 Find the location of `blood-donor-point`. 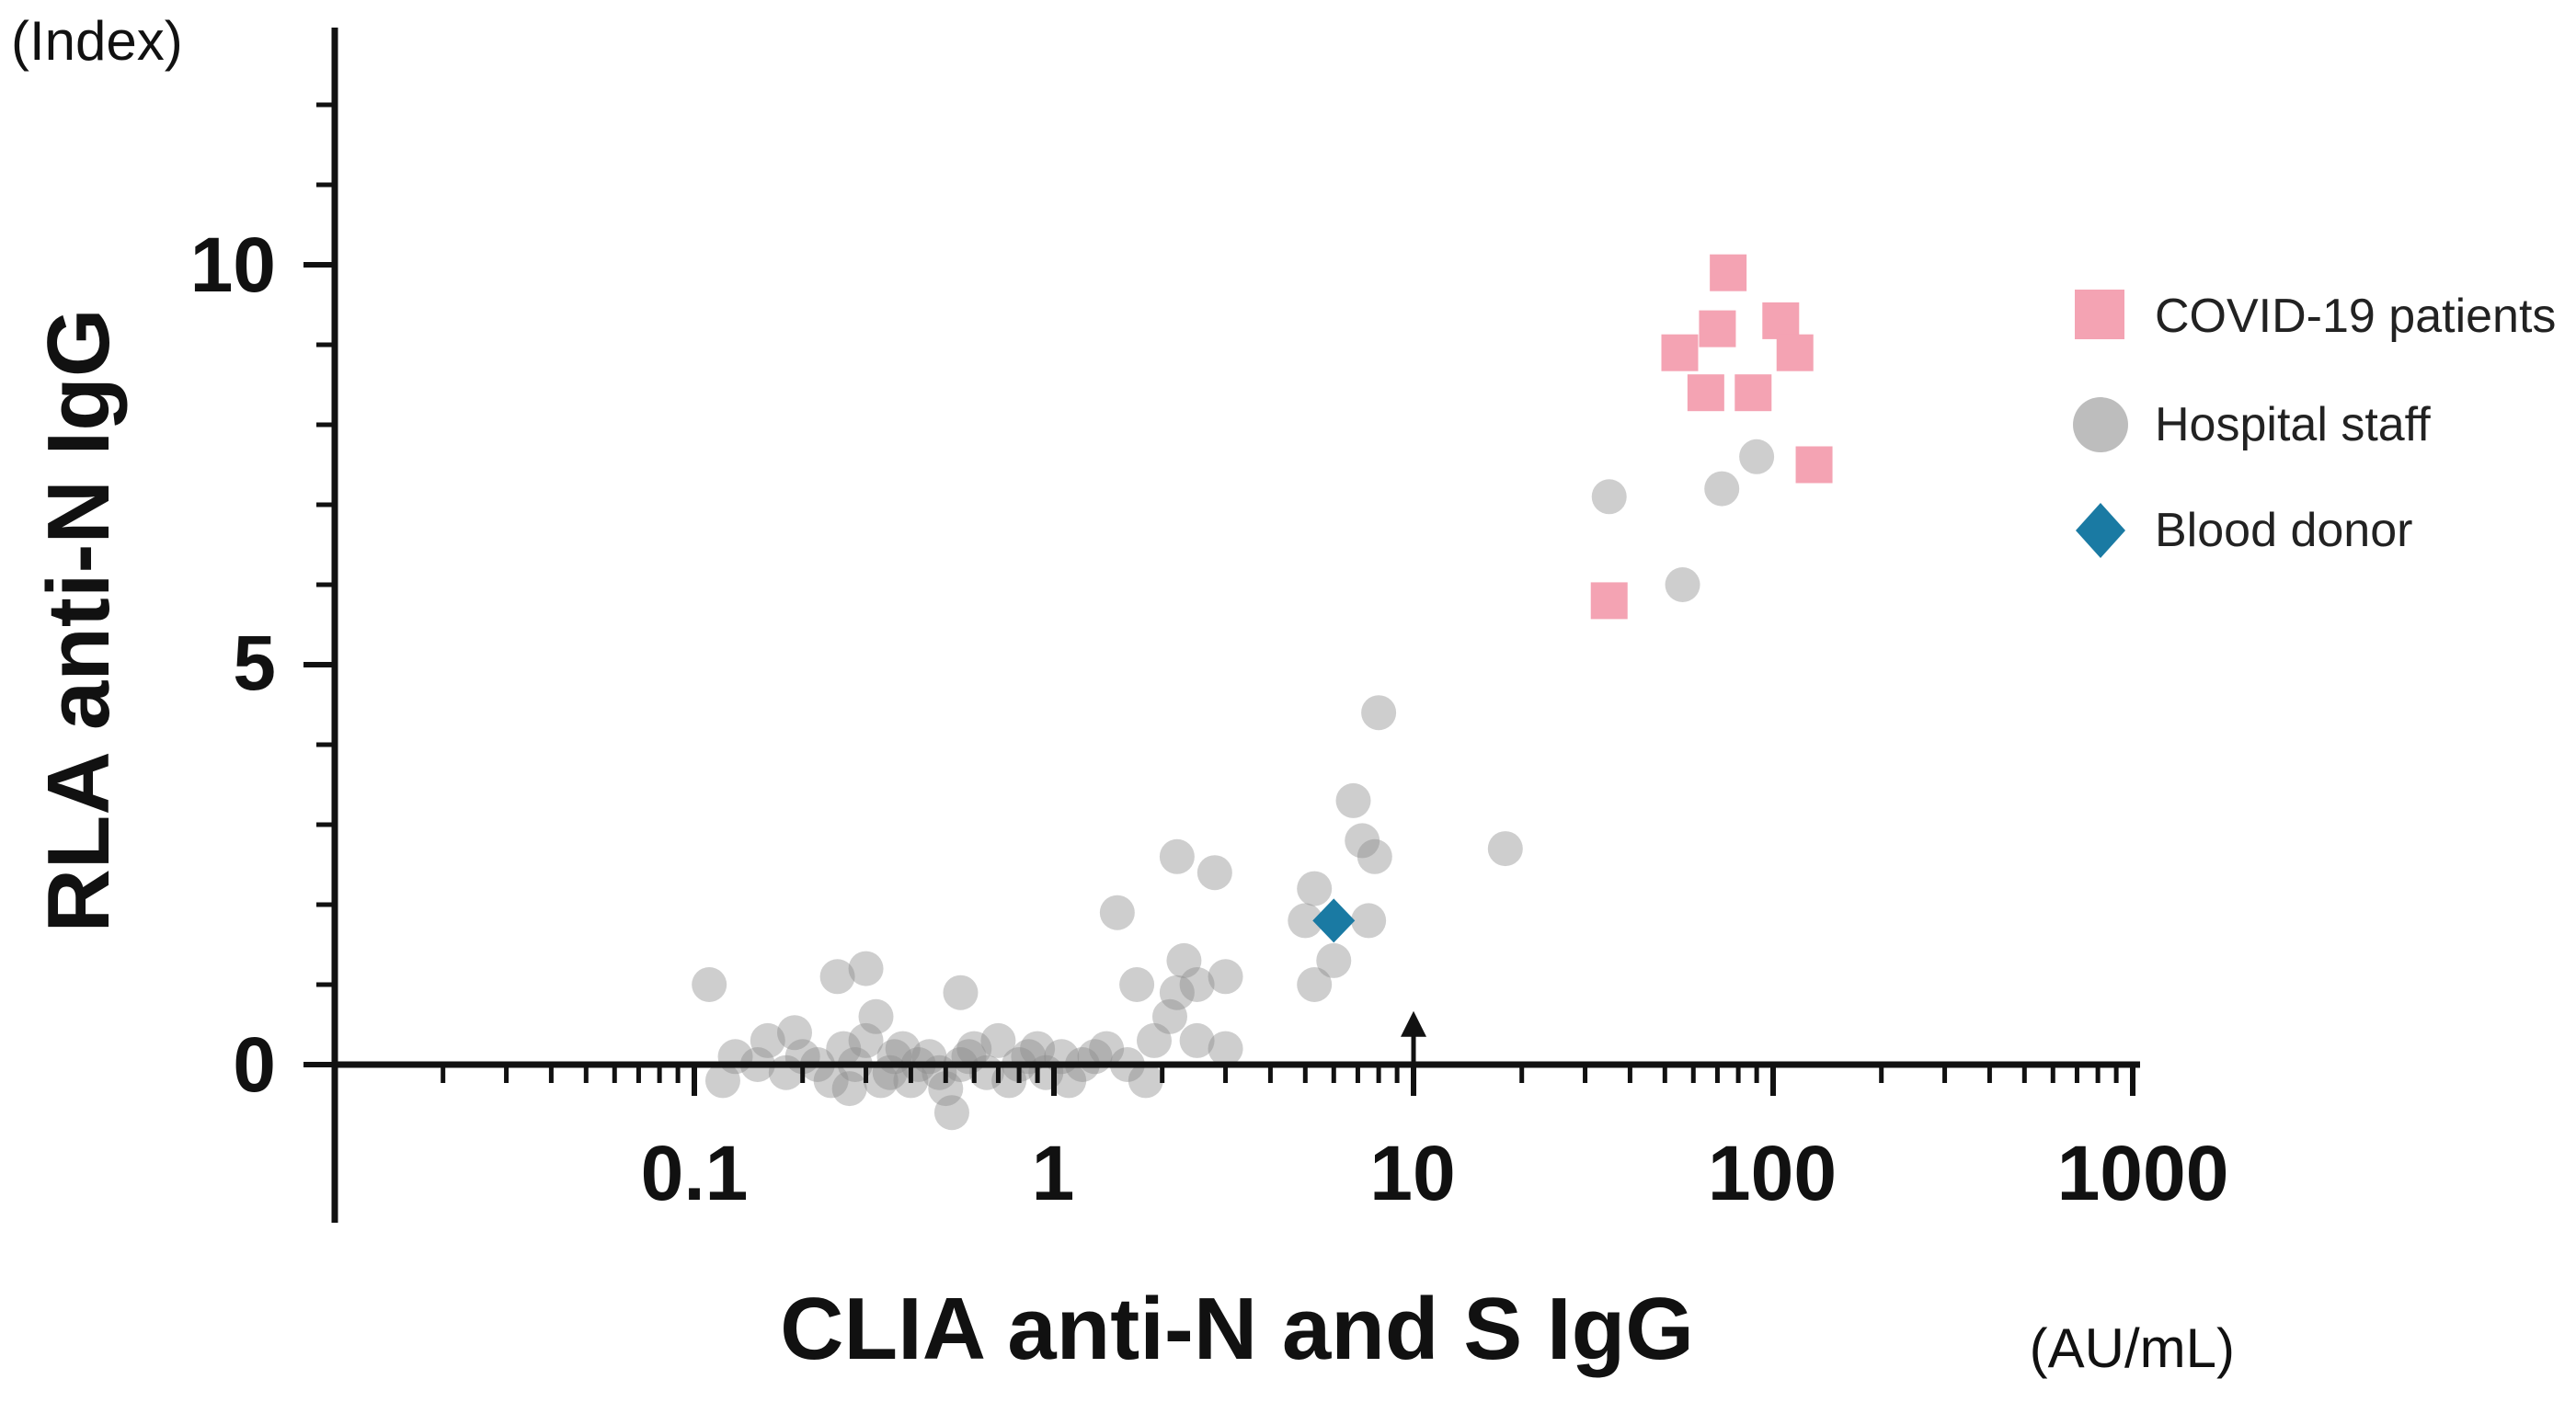

blood-donor-point is located at coordinates (1334, 920).